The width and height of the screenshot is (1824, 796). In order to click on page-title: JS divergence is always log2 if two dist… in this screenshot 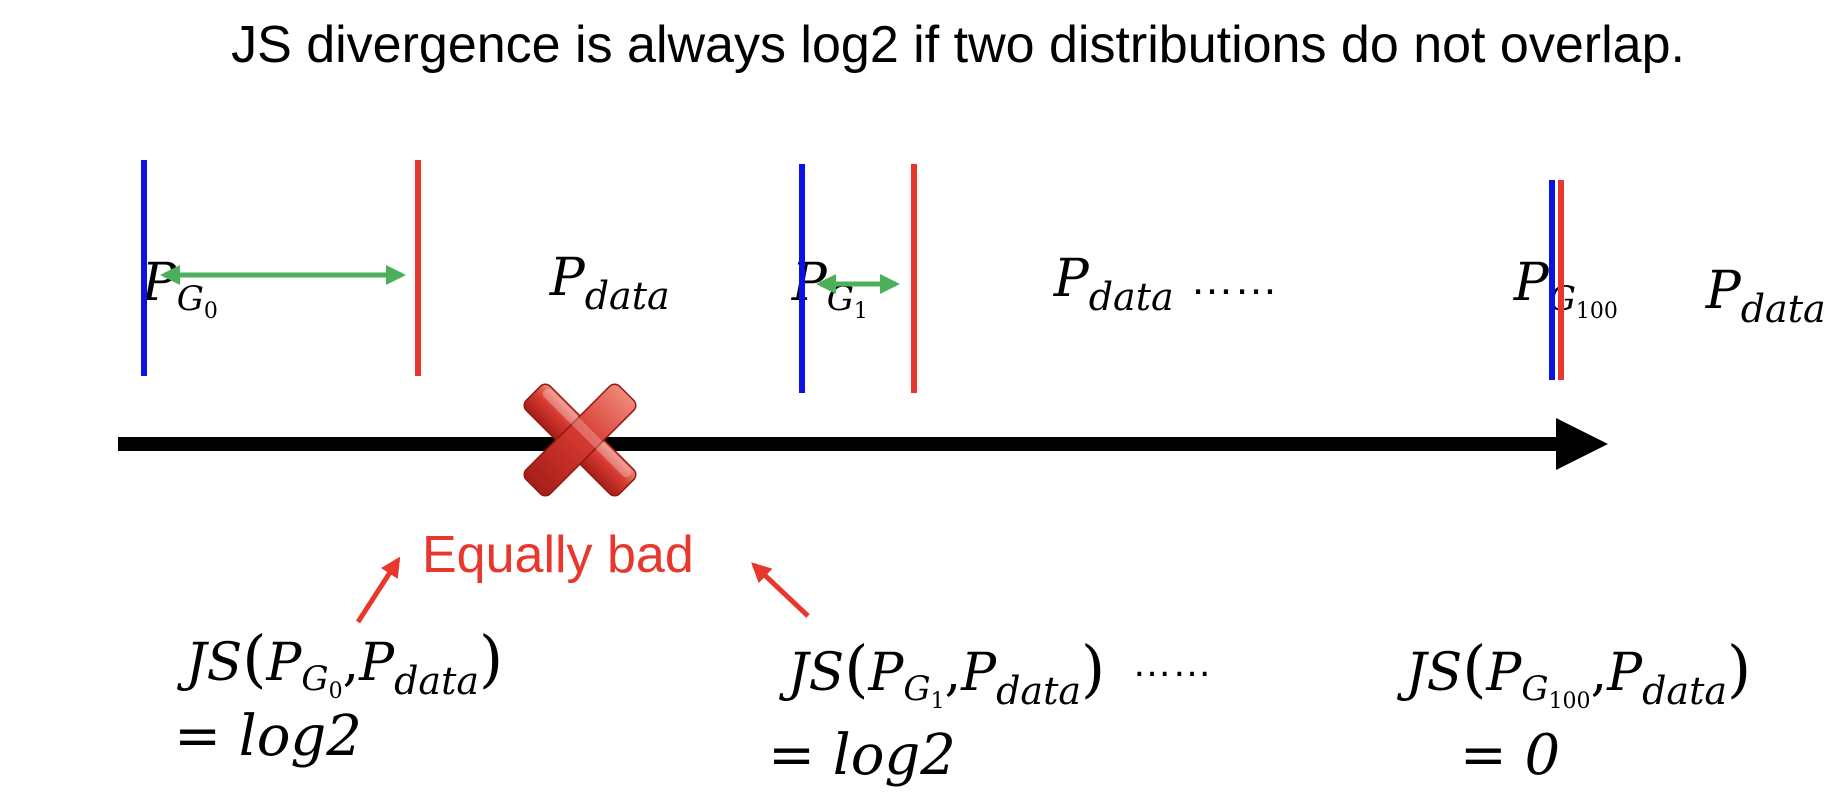, I will do `click(958, 45)`.